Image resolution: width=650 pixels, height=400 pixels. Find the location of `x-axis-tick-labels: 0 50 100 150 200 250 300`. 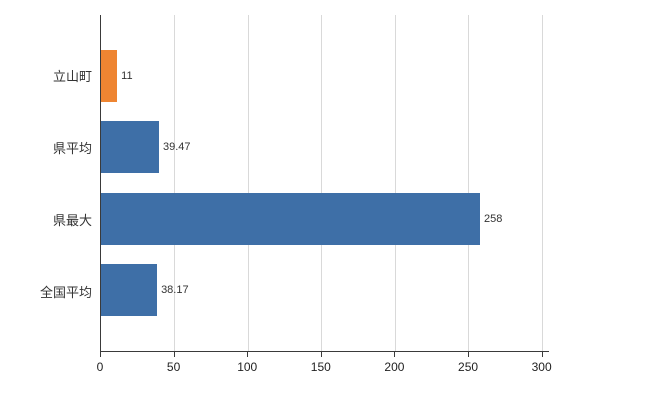

x-axis-tick-labels: 0 50 100 150 200 250 300 is located at coordinates (324, 368).